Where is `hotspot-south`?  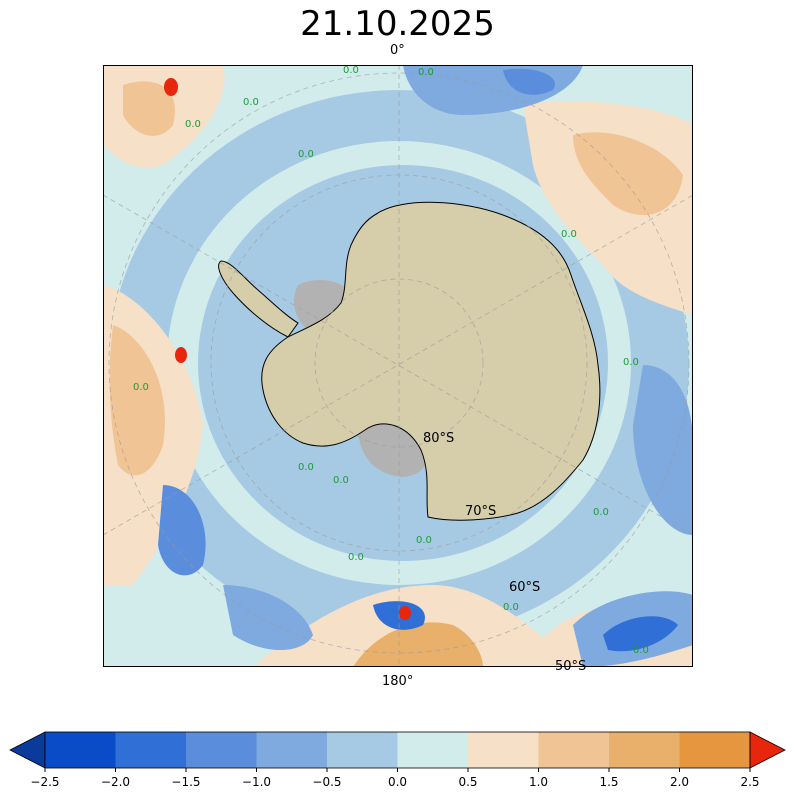
hotspot-south is located at coordinates (405, 613).